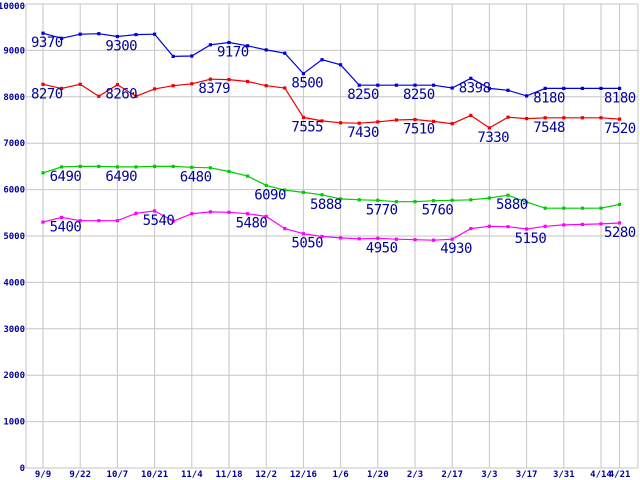 The height and width of the screenshot is (480, 640). What do you see at coordinates (14, 283) in the screenshot?
I see `y-tick-label: 4000` at bounding box center [14, 283].